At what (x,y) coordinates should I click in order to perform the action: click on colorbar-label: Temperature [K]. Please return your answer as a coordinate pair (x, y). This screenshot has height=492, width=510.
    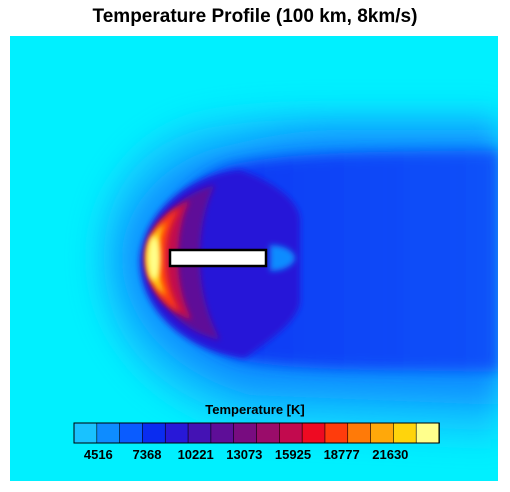
    Looking at the image, I should click on (254, 409).